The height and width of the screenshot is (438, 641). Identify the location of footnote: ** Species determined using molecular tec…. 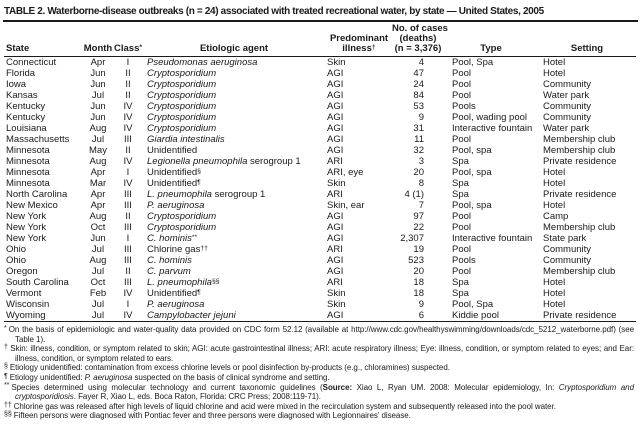
(319, 392).